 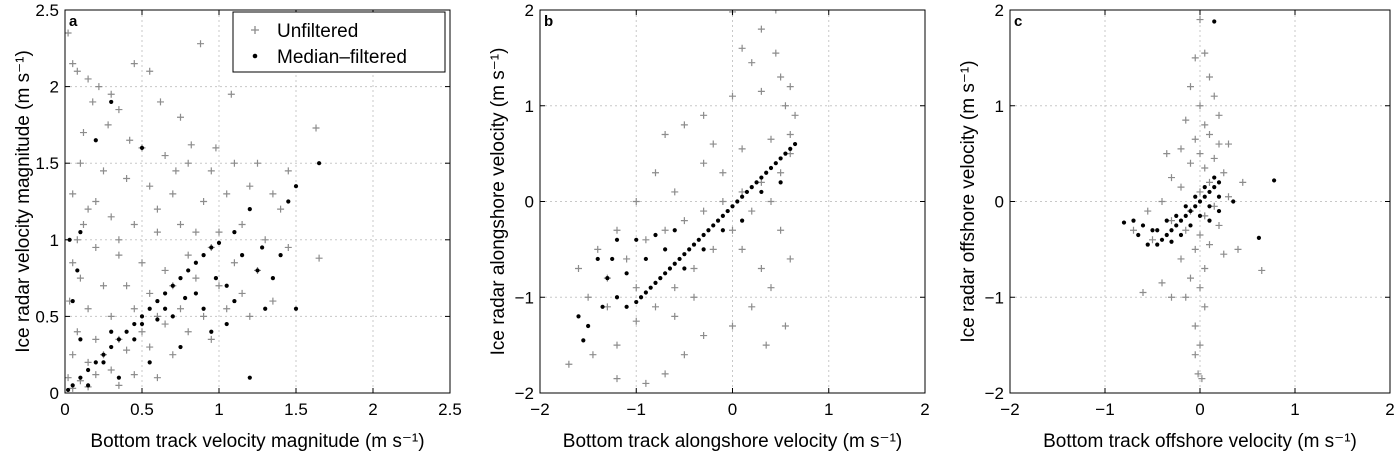 I want to click on legend-entry: Median–filtered, so click(x=342, y=57).